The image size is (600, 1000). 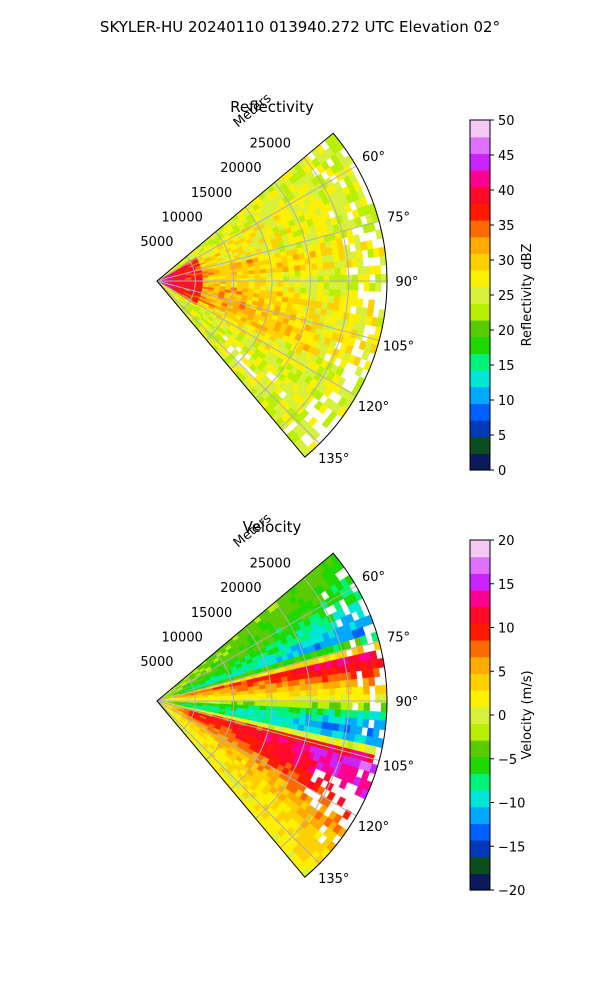 What do you see at coordinates (506, 156) in the screenshot?
I see `colorbar-tick-label: 45` at bounding box center [506, 156].